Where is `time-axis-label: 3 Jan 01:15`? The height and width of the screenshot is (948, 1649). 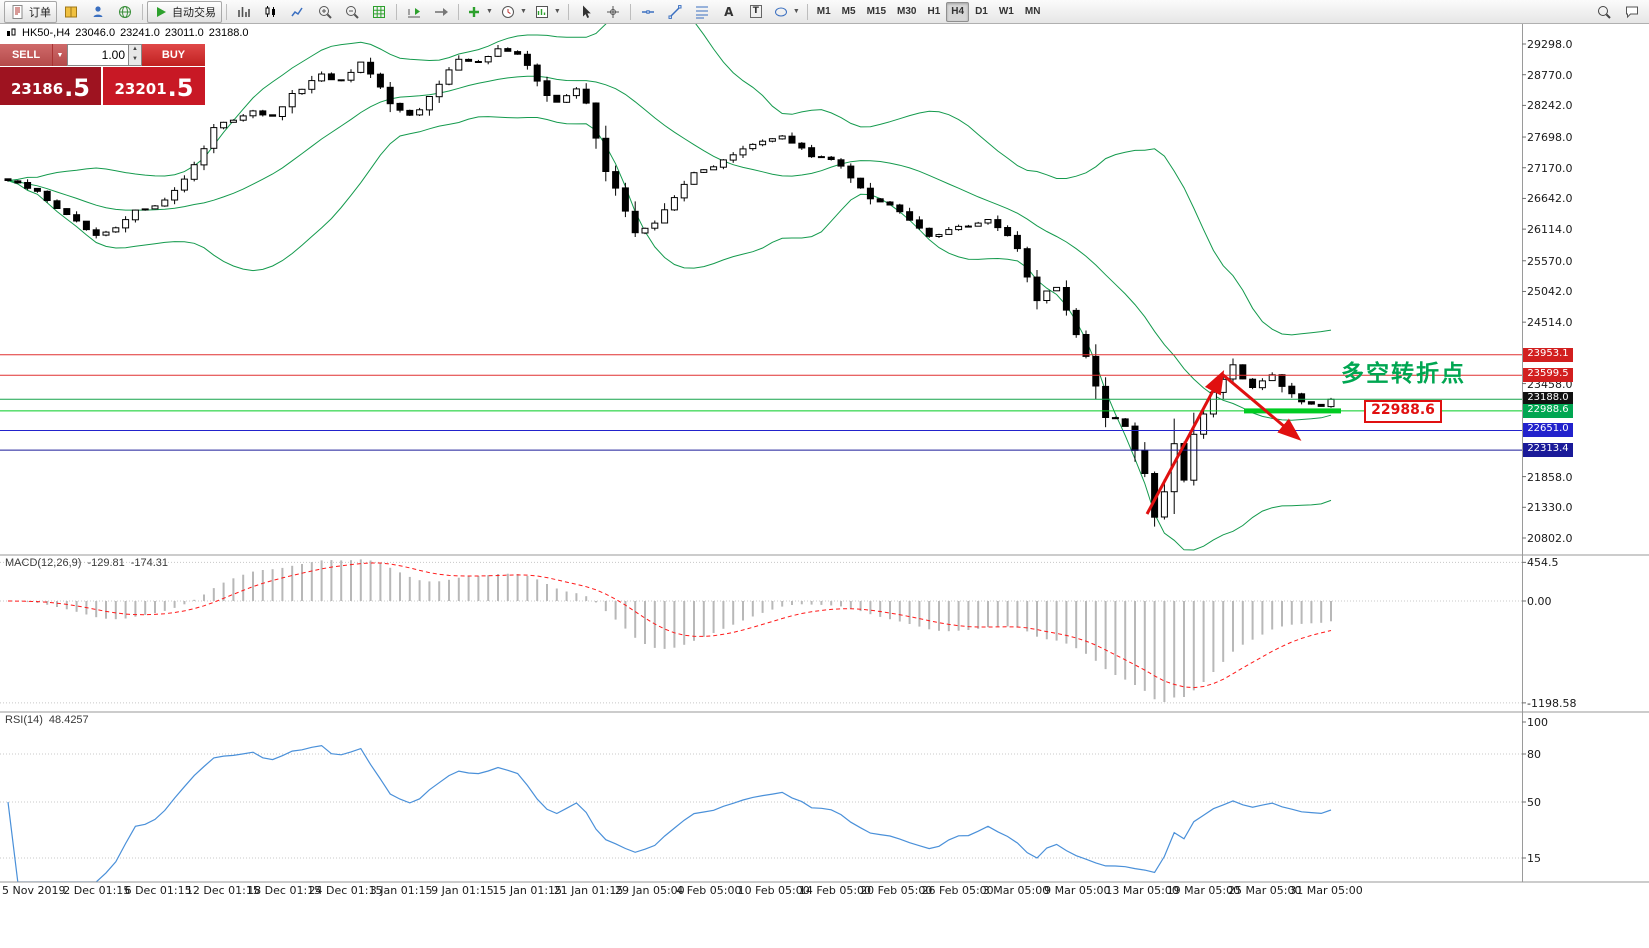
time-axis-label: 3 Jan 01:15 is located at coordinates (401, 890).